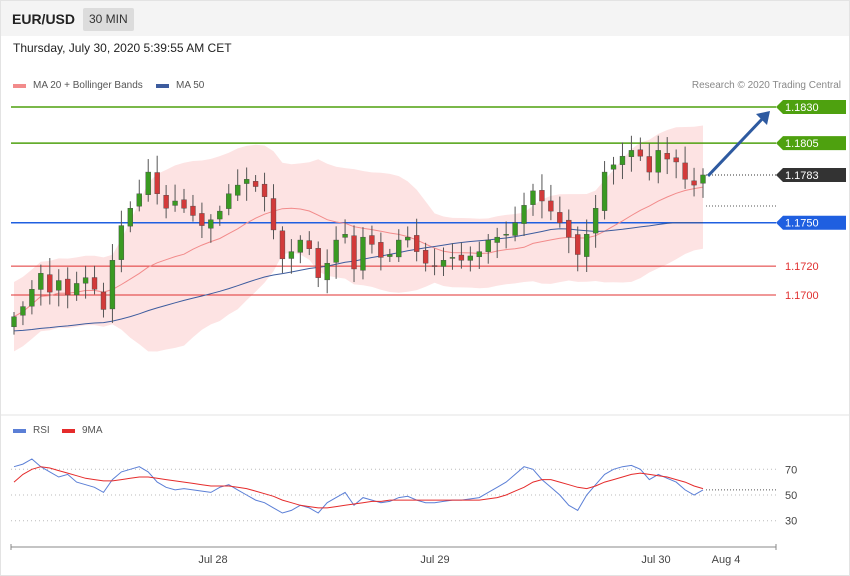 The height and width of the screenshot is (576, 850). I want to click on x-axis: Jul 28 Jul 29 Jul 30 Aug 4, so click(393, 555).